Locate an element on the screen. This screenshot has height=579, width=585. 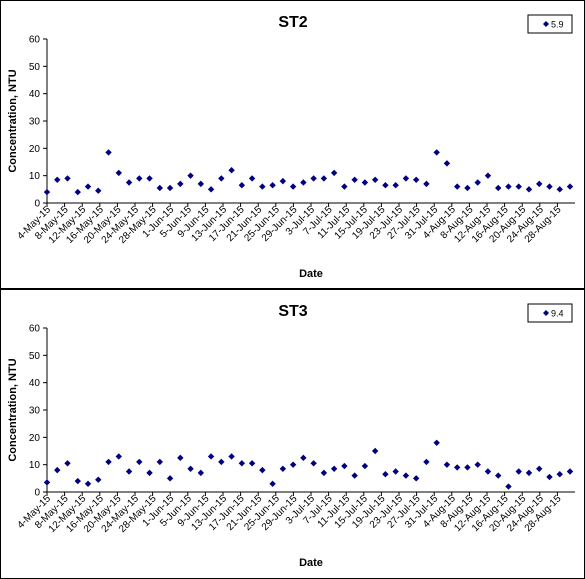
chart-0-ytick-label: 0 is located at coordinates (37, 204).